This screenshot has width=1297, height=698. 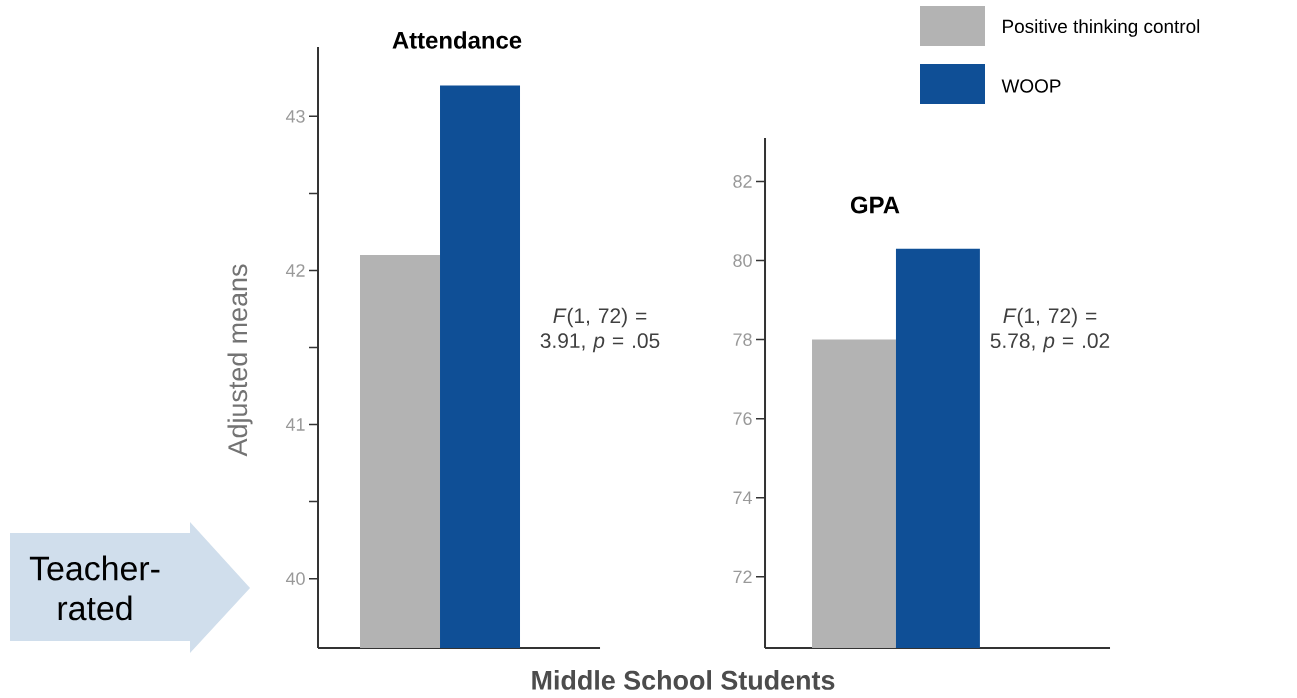 What do you see at coordinates (600, 330) in the screenshot?
I see `annotation: F(1, 72) = 3.91, p = .05` at bounding box center [600, 330].